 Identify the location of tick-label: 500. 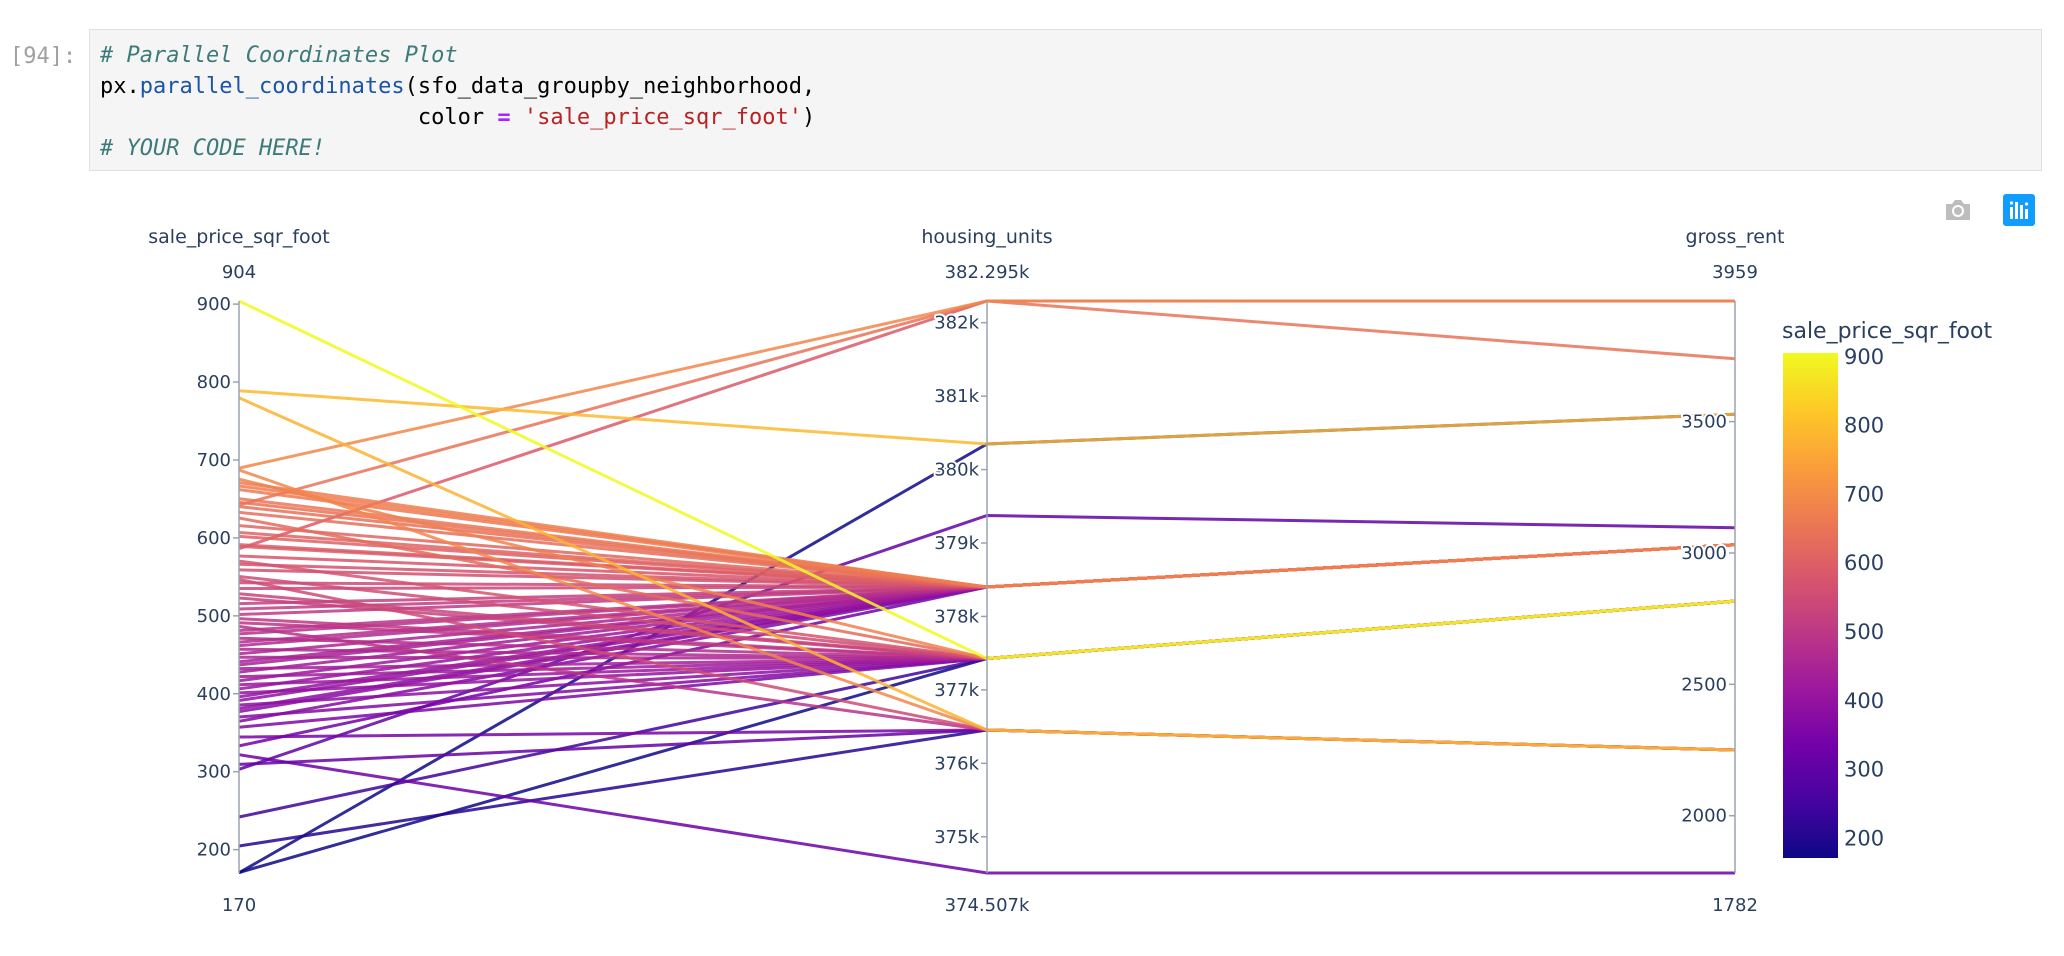
(214, 616).